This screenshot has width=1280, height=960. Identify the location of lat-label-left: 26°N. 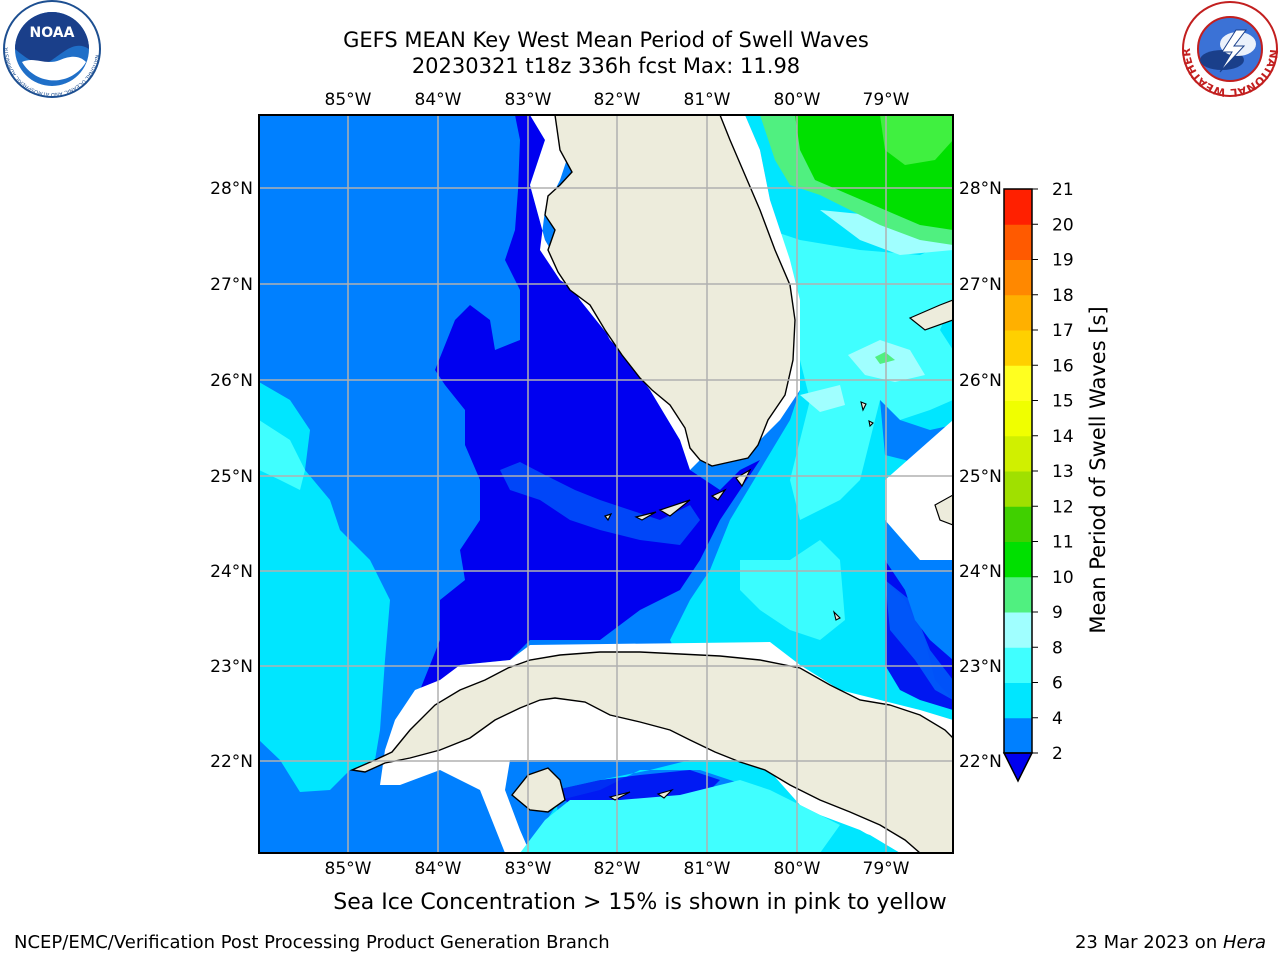
(231, 381).